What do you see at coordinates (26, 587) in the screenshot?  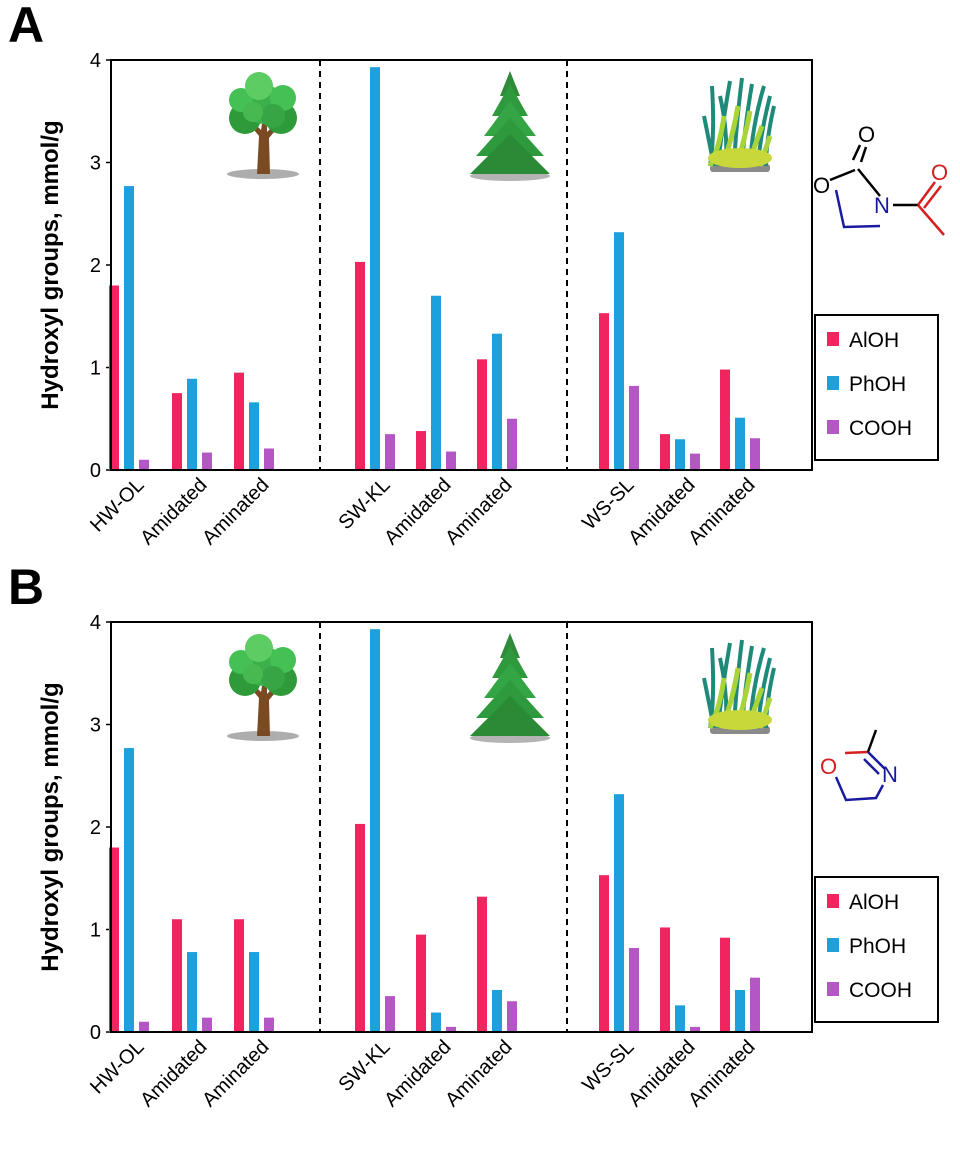 I see `panel-label: B` at bounding box center [26, 587].